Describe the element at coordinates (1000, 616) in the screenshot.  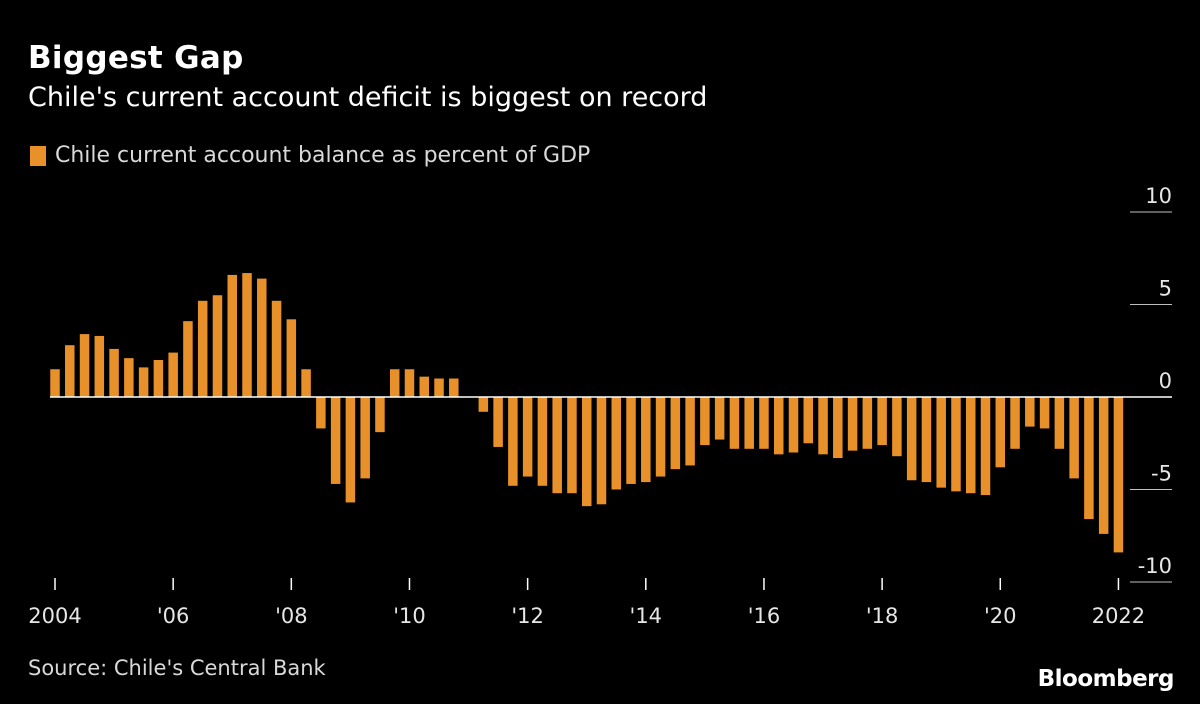
I see `x-tick-label-8: '20` at that location.